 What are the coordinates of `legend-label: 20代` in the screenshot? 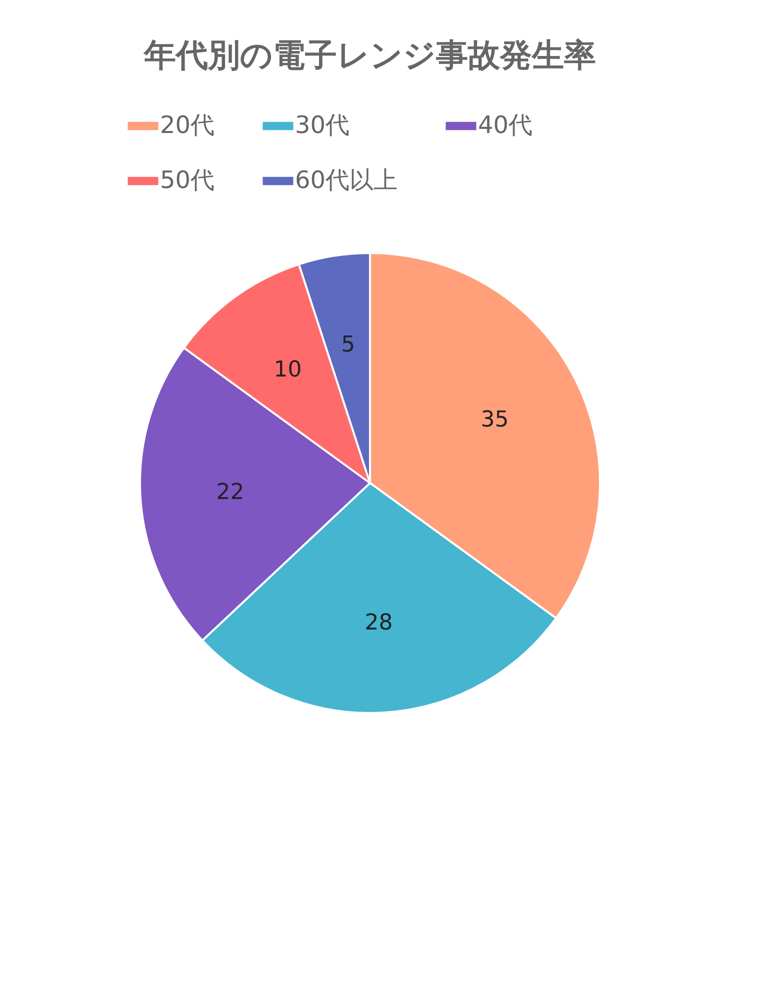 It's located at (187, 125).